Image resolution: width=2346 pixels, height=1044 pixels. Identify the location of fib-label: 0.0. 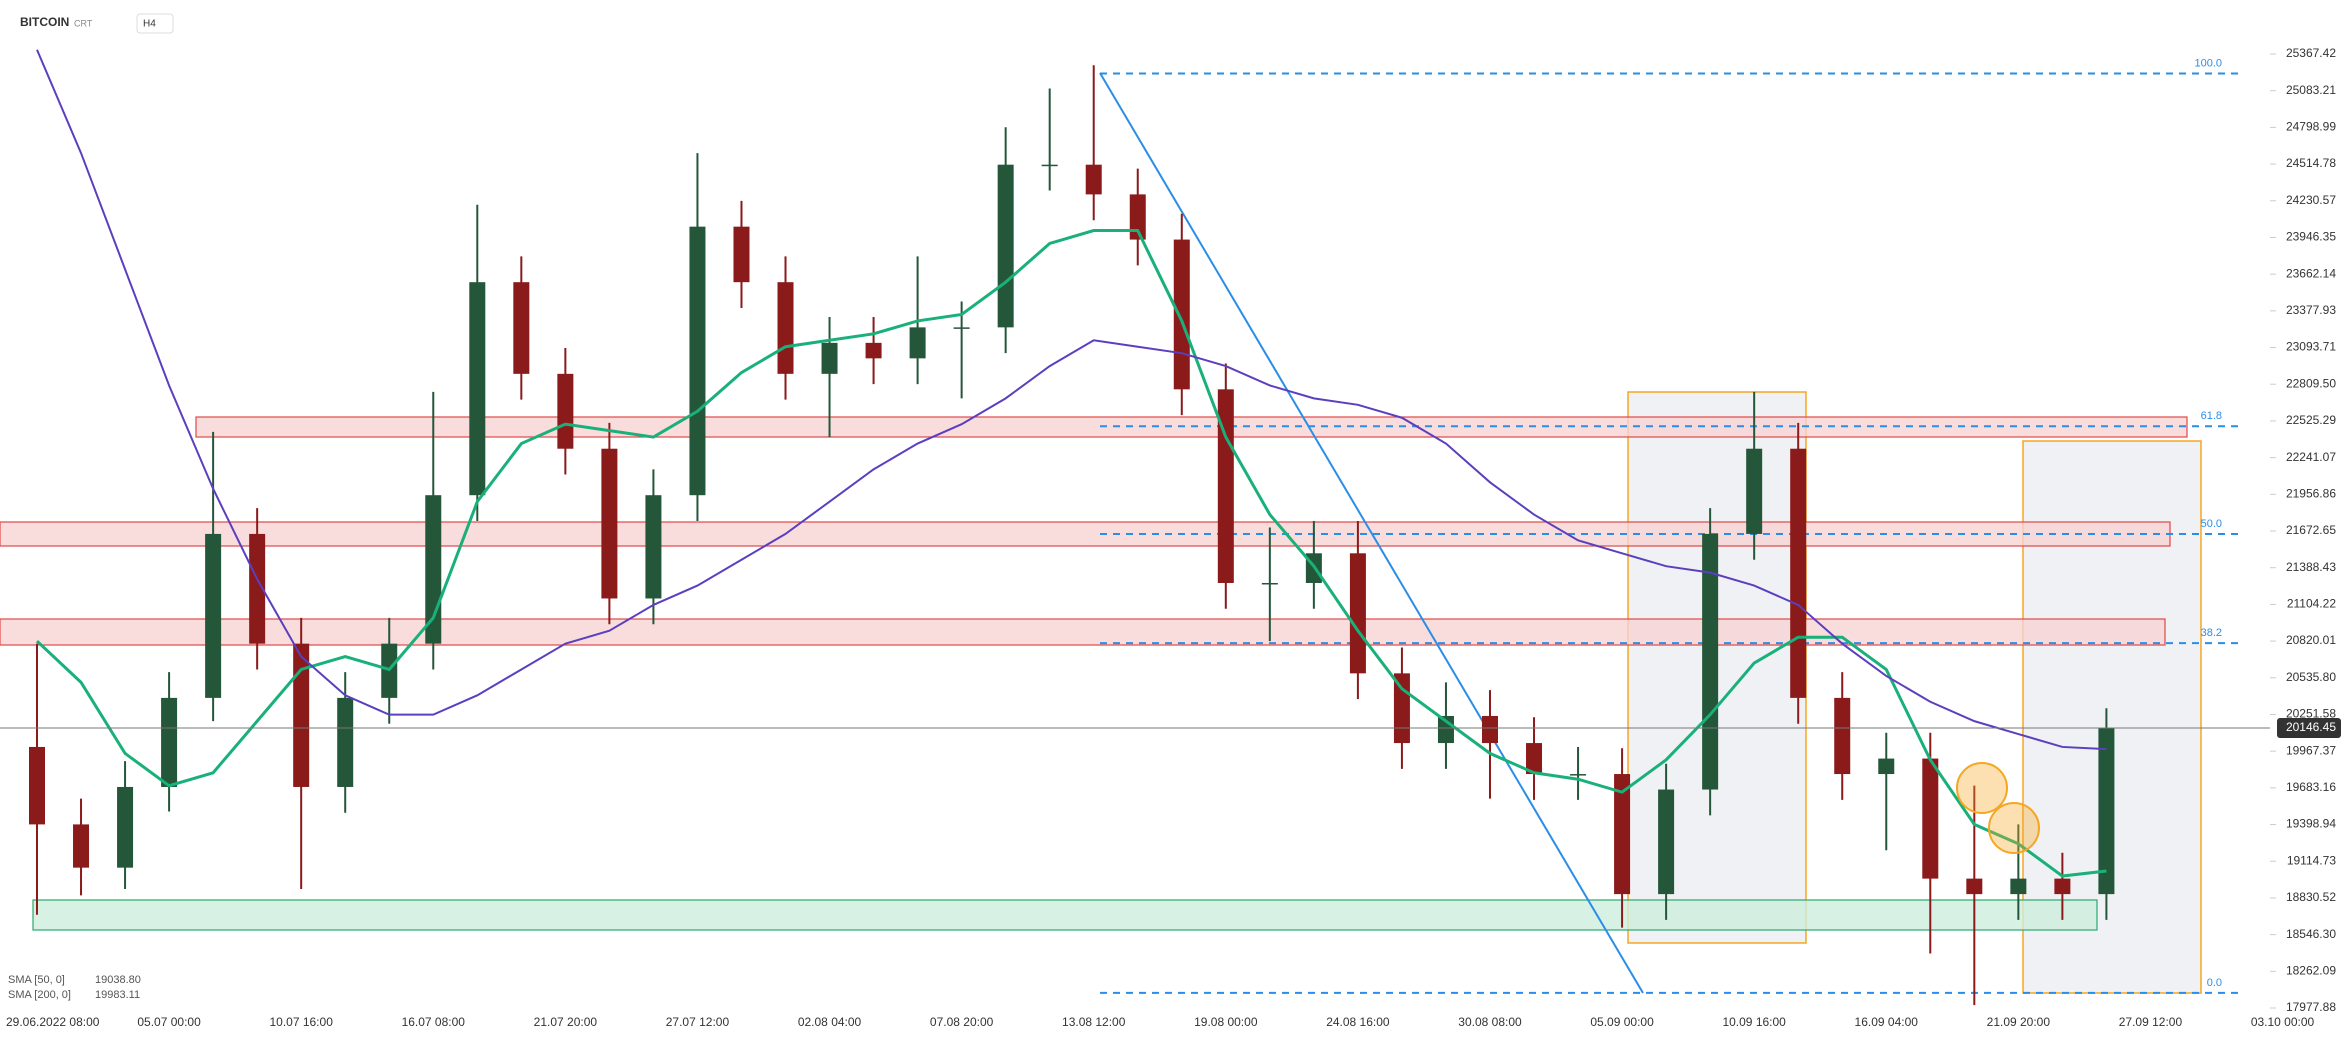
(2214, 983).